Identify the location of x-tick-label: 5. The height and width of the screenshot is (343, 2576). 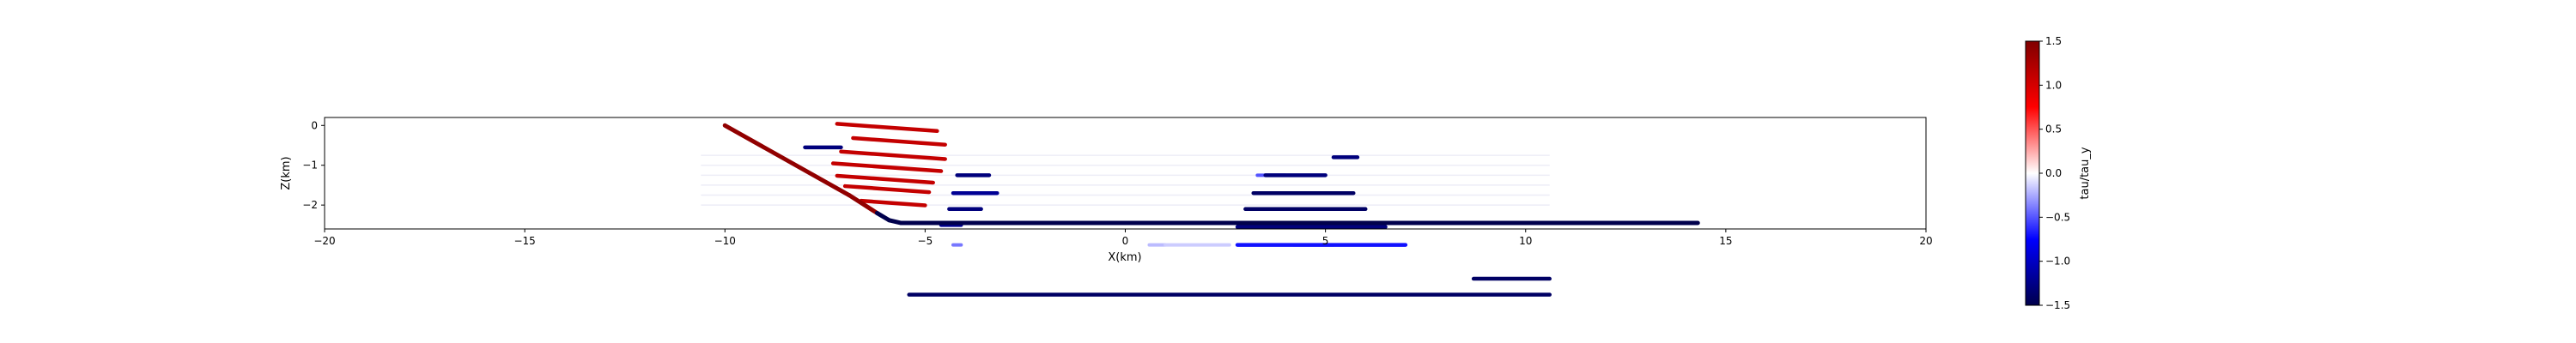
(1325, 241).